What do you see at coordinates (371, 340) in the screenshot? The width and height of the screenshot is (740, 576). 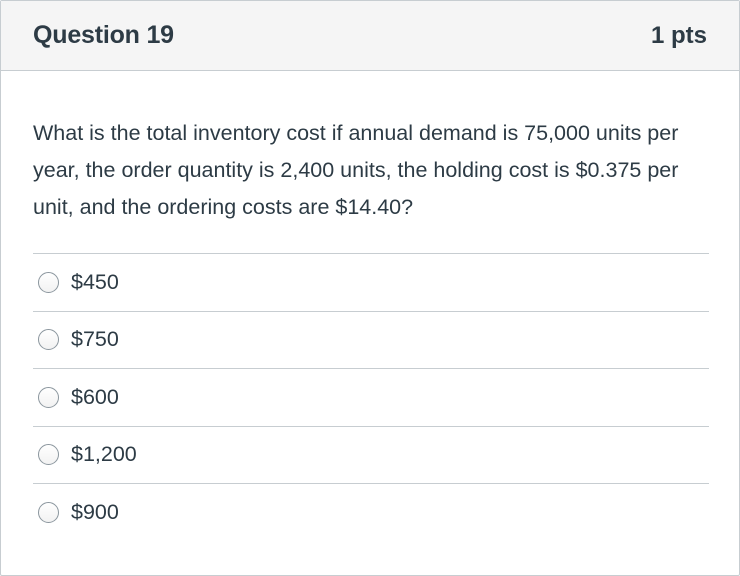 I see `answer-option: $750` at bounding box center [371, 340].